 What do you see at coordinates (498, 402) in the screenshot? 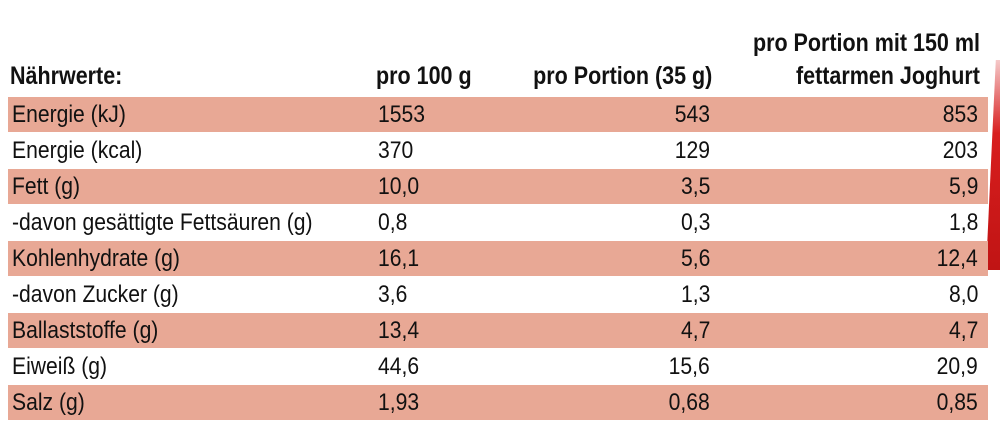
I see `table-row: Salz (g) 1,93 0,68 0,85` at bounding box center [498, 402].